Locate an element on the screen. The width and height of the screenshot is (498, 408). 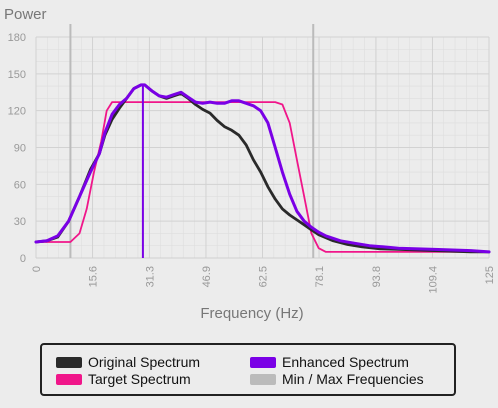
legend-swatch-target is located at coordinates (69, 379).